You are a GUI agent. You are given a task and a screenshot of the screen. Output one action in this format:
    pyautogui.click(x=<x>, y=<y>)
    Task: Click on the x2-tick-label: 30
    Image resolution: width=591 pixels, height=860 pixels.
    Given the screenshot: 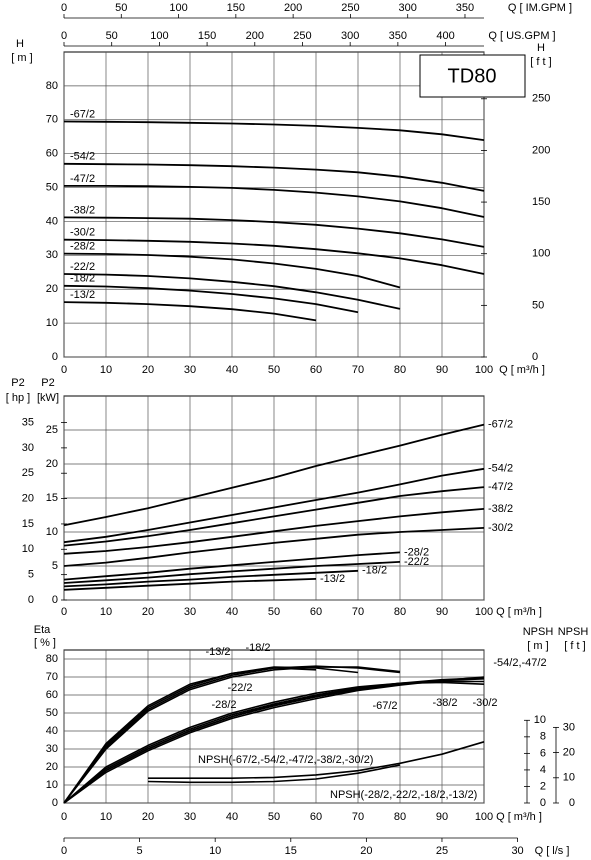 What is the action you would take?
    pyautogui.click(x=517, y=851)
    